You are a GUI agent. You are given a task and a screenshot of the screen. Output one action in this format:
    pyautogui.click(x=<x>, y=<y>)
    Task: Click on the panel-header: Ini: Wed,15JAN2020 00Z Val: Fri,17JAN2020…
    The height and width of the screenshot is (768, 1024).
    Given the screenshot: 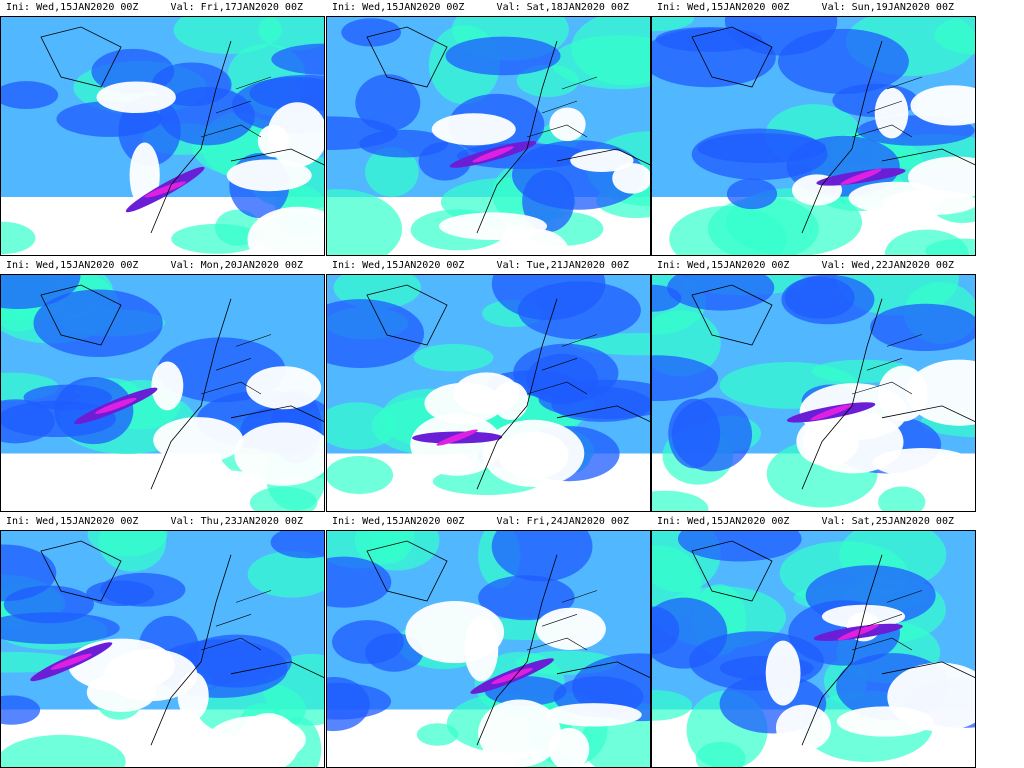 What is the action you would take?
    pyautogui.click(x=162, y=8)
    